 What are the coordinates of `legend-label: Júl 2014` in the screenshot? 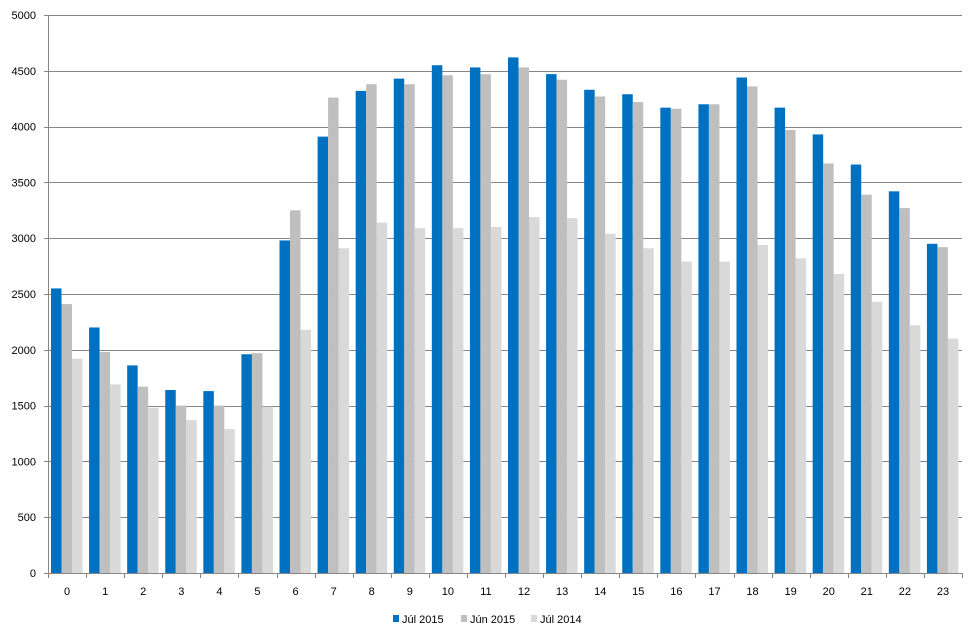 It's located at (561, 620).